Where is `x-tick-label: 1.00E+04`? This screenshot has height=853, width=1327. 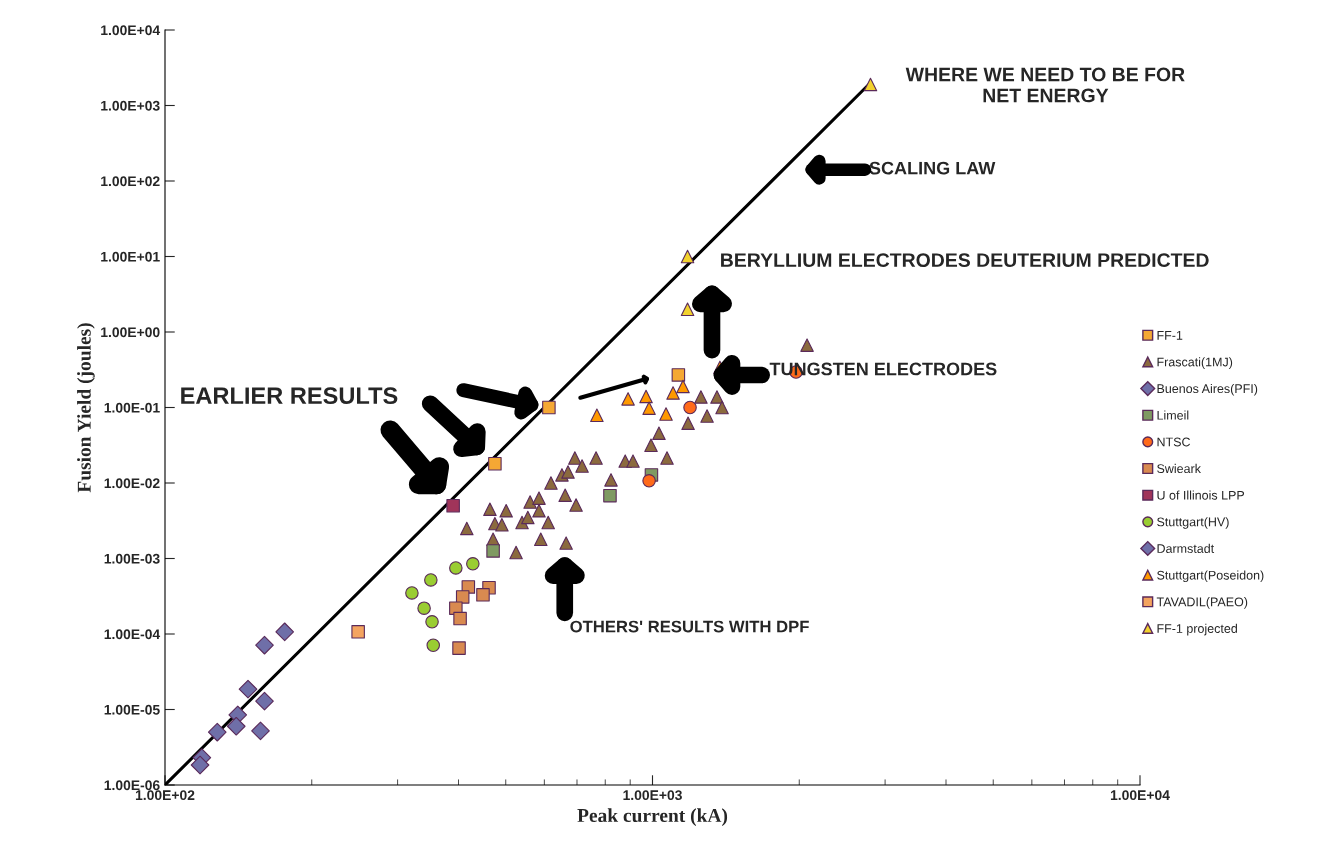 x-tick-label: 1.00E+04 is located at coordinates (1140, 795).